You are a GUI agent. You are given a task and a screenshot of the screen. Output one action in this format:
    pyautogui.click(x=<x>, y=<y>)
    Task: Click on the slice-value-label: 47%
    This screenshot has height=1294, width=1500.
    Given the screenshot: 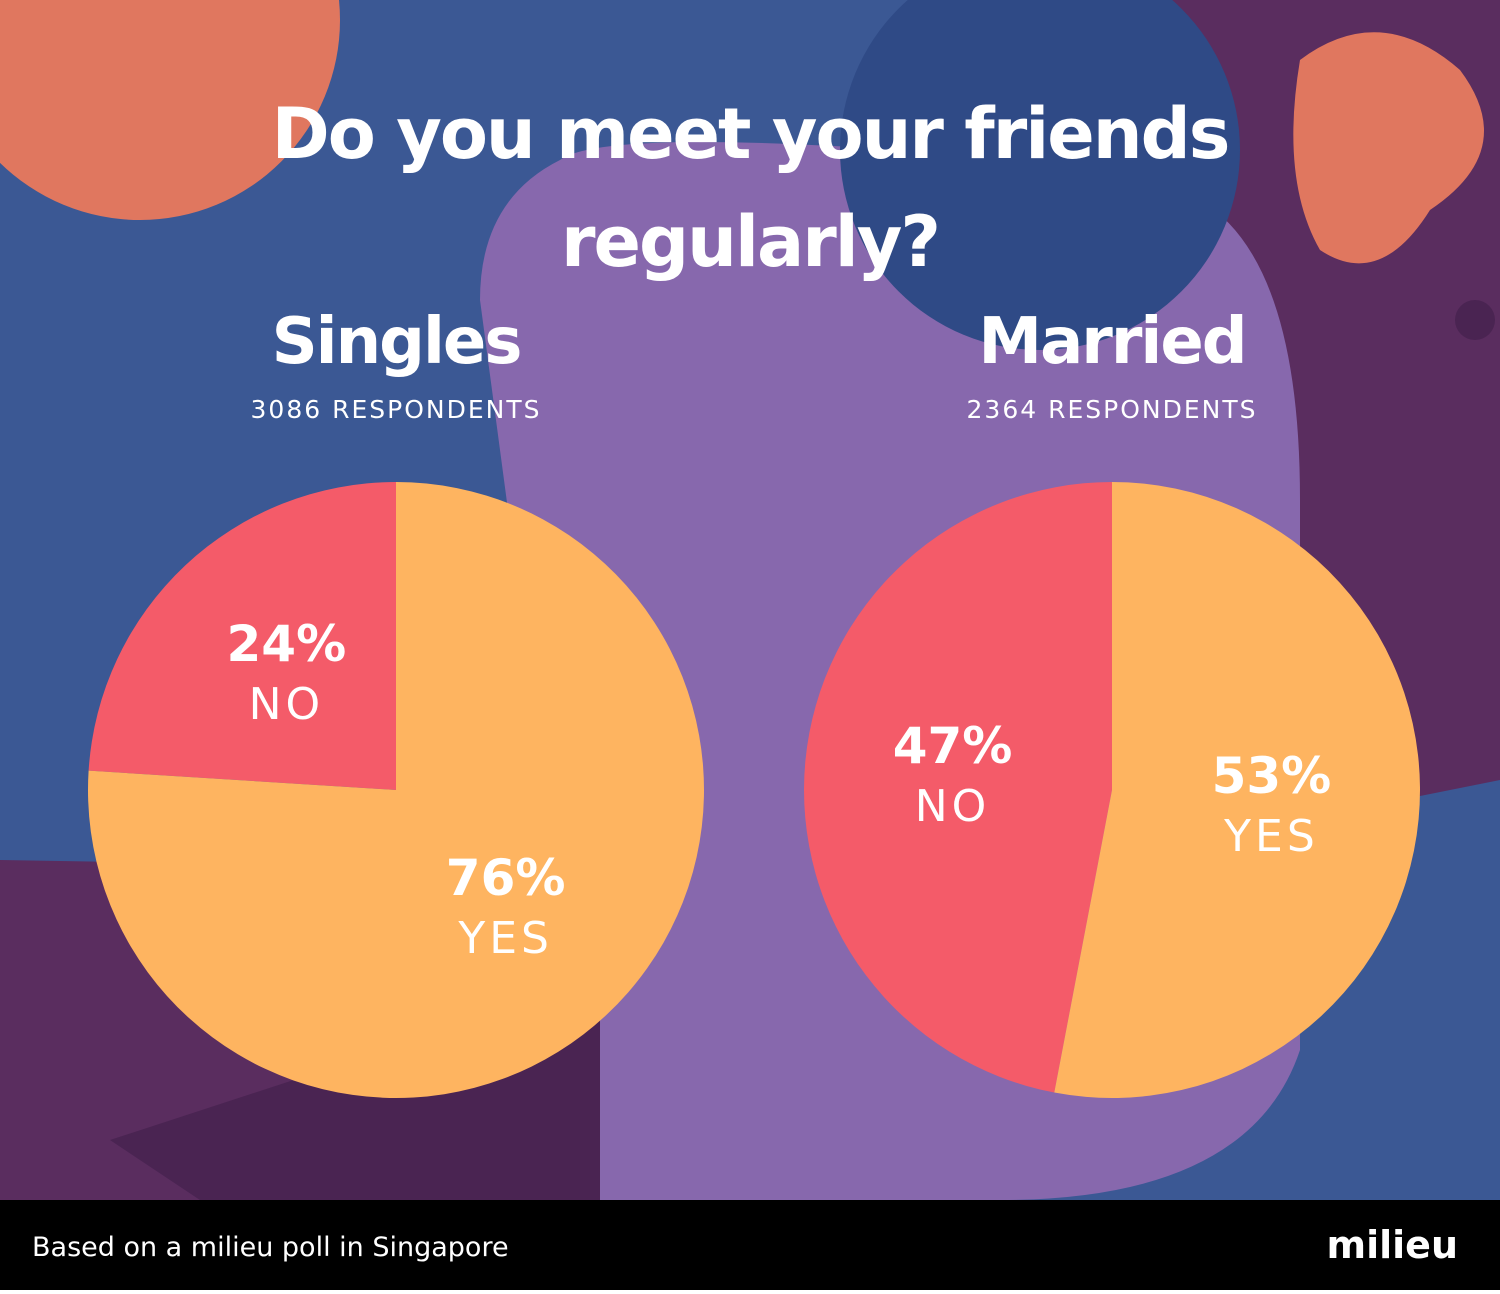 What is the action you would take?
    pyautogui.click(x=953, y=746)
    